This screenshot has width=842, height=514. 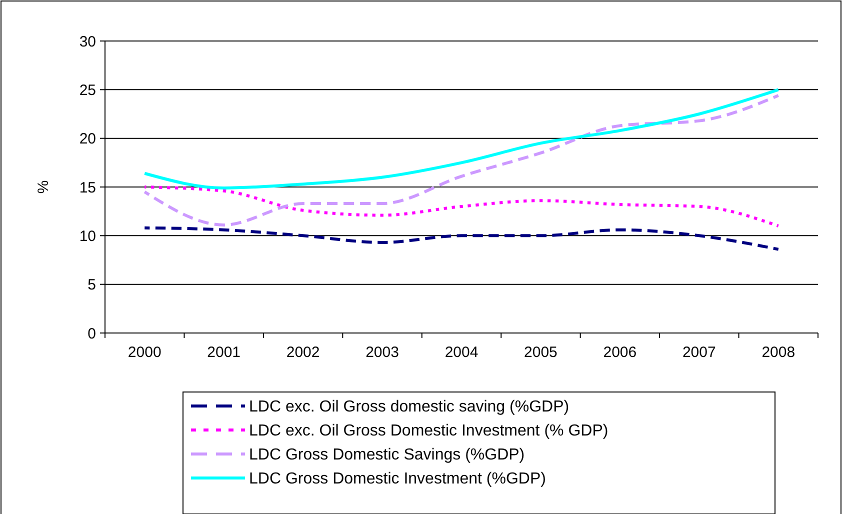 I want to click on y-tick-label: 5, so click(x=92, y=285).